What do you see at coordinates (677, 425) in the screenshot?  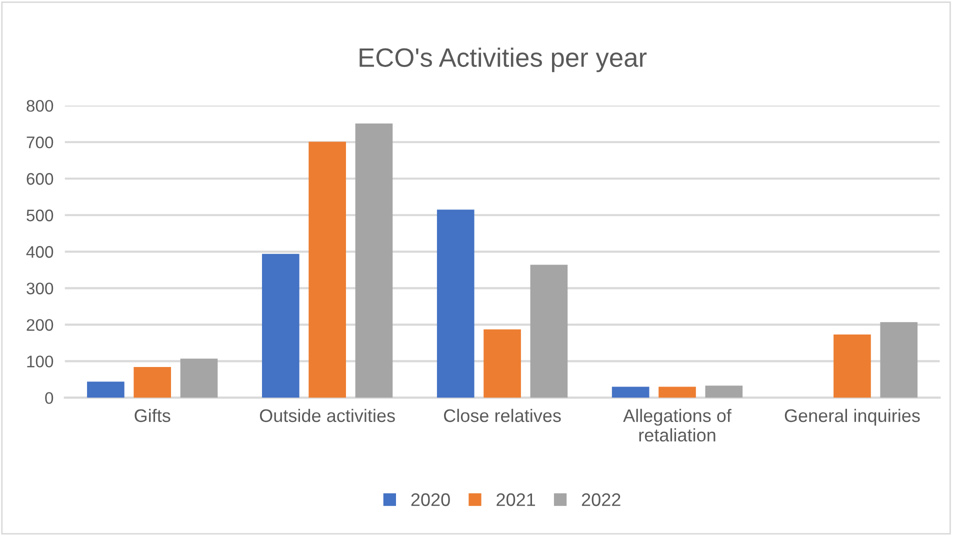 I see `x-tick-label: Allegations of retaliation` at bounding box center [677, 425].